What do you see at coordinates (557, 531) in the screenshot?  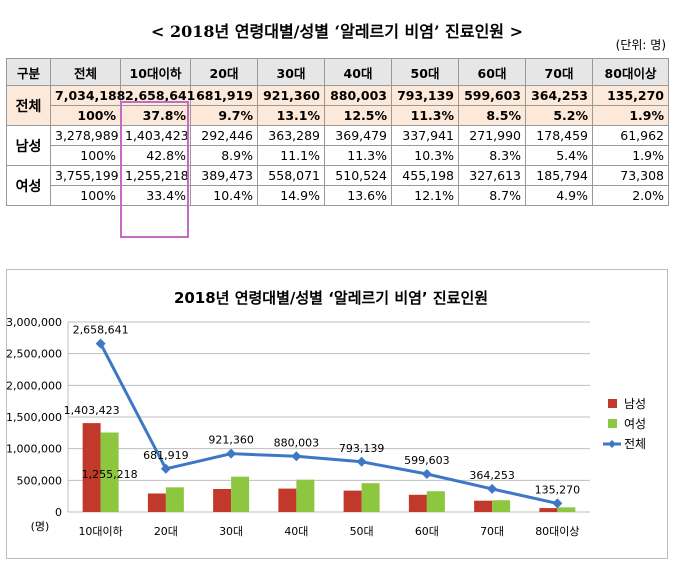 I see `x-tick-label: 80대이상` at bounding box center [557, 531].